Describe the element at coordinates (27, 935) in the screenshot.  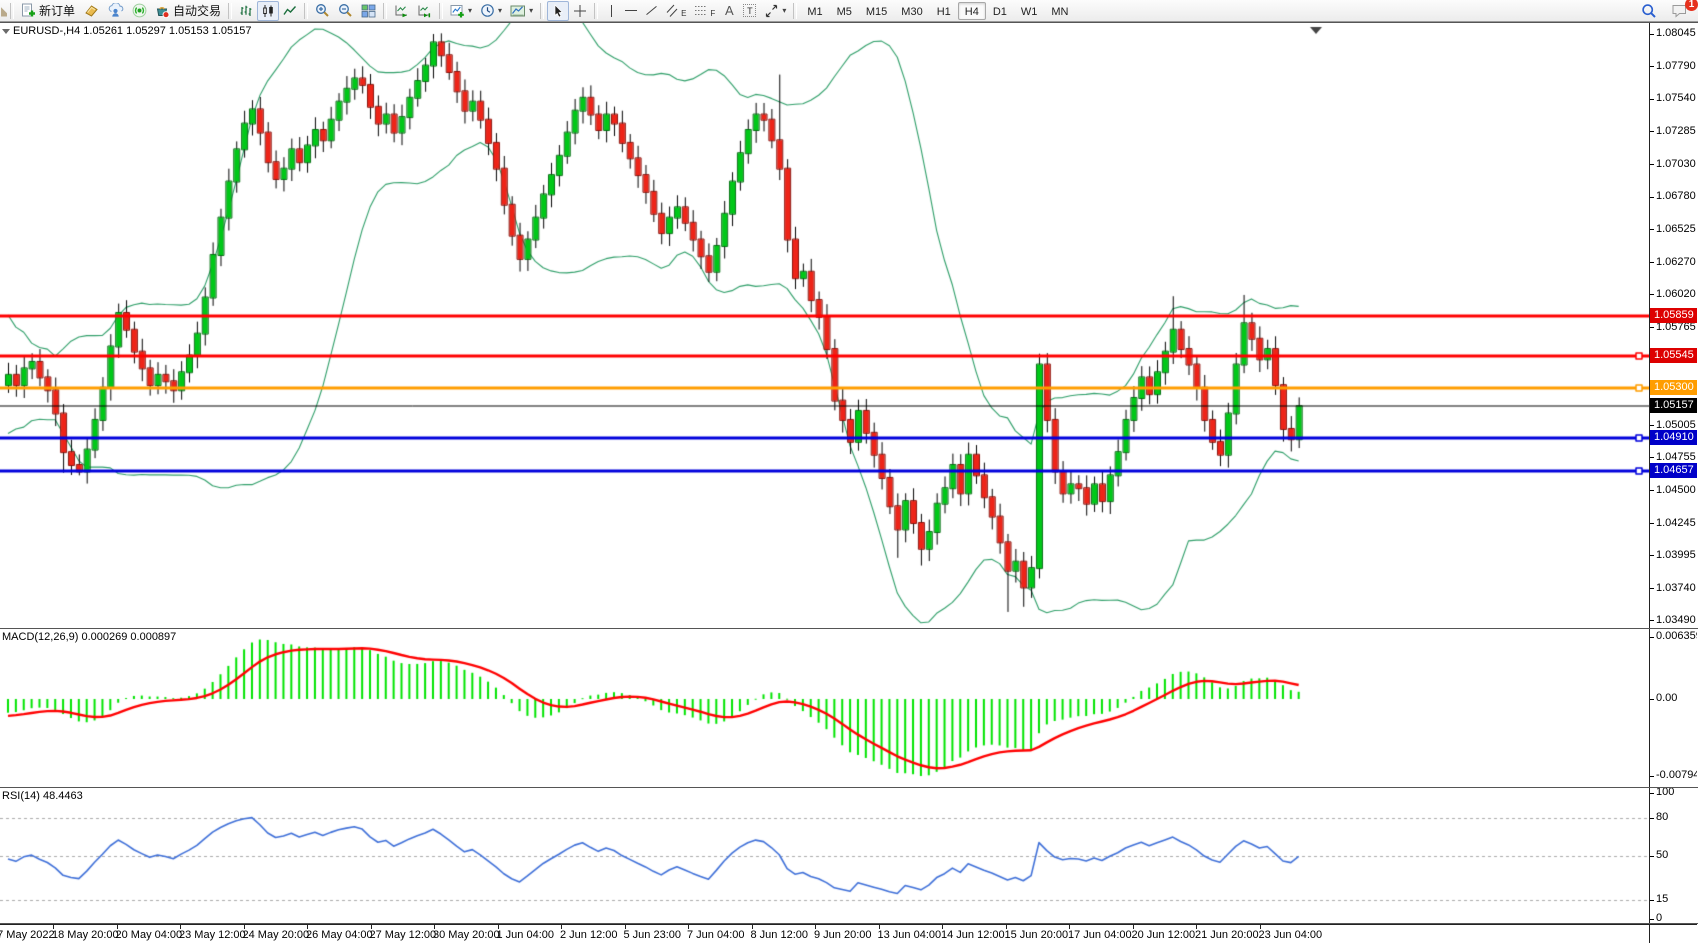
I see `time-label: 17 May 2022` at that location.